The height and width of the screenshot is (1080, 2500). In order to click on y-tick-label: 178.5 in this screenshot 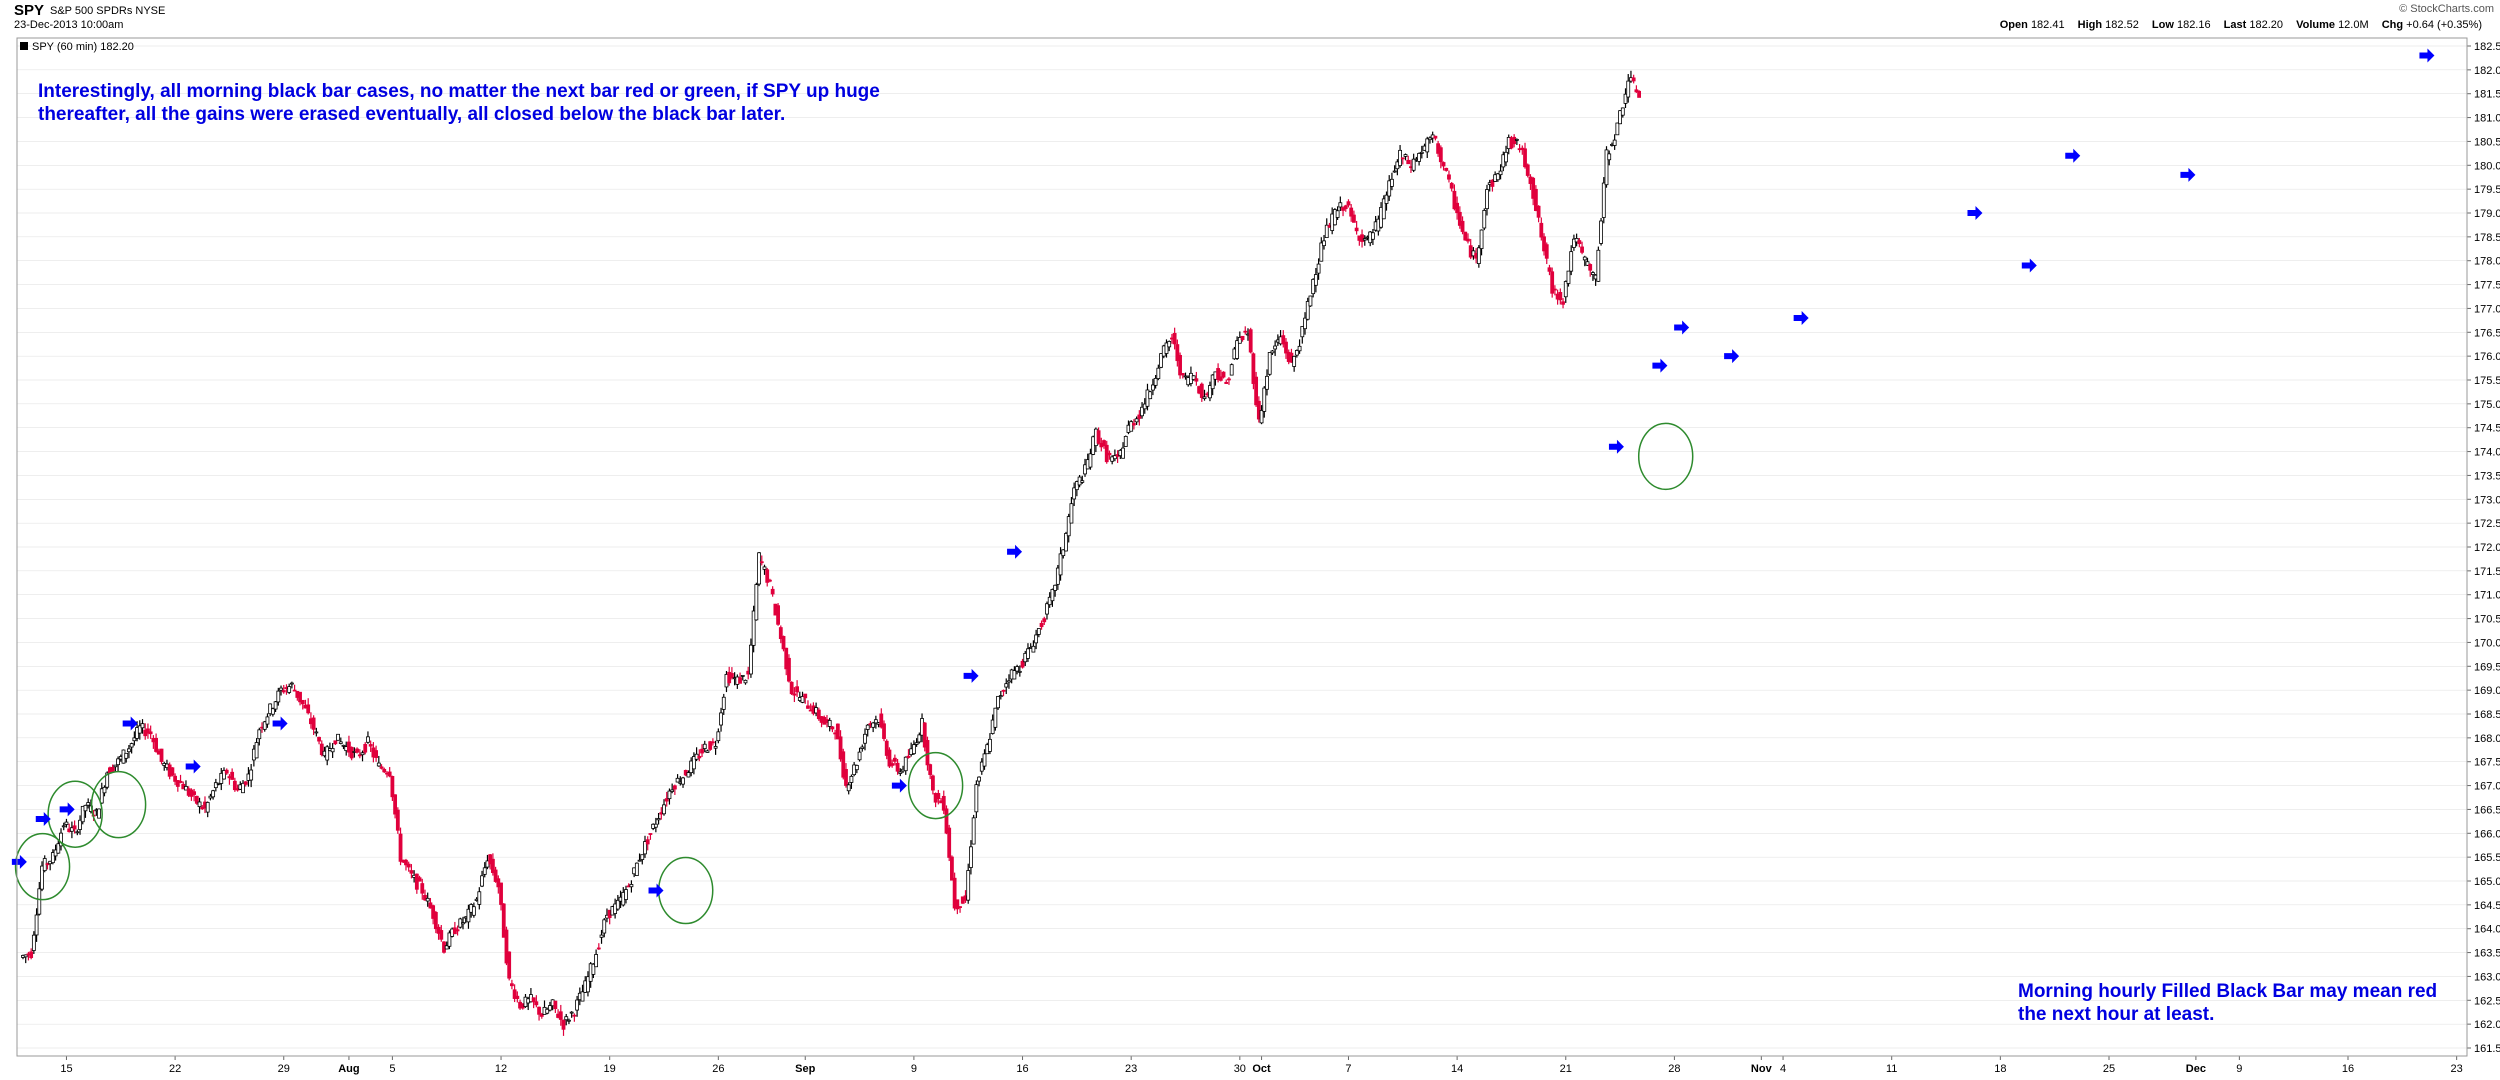, I will do `click(2487, 238)`.